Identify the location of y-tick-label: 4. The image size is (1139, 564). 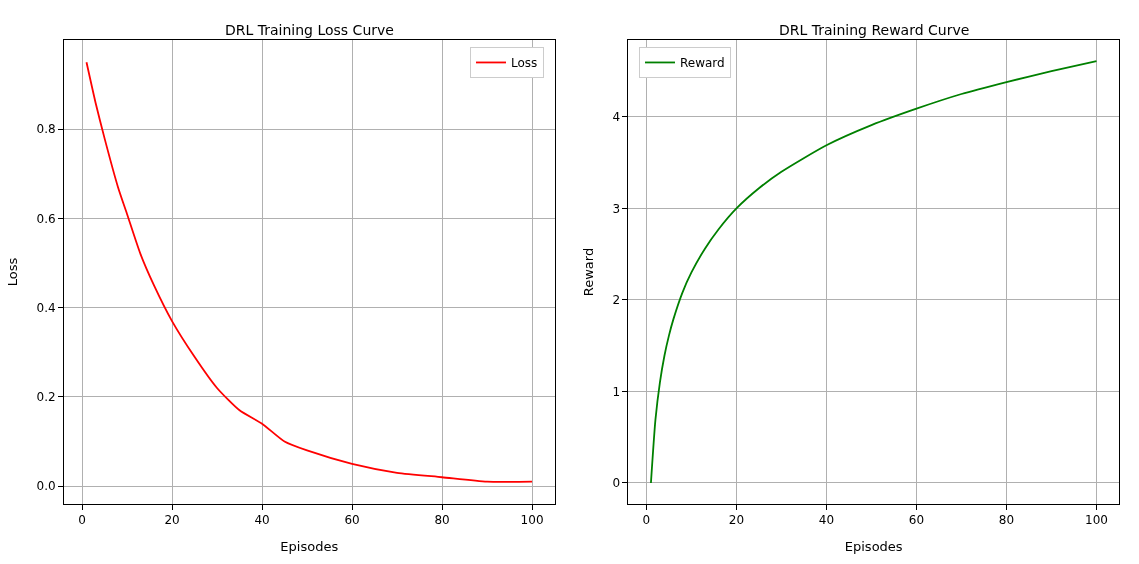
(616, 117).